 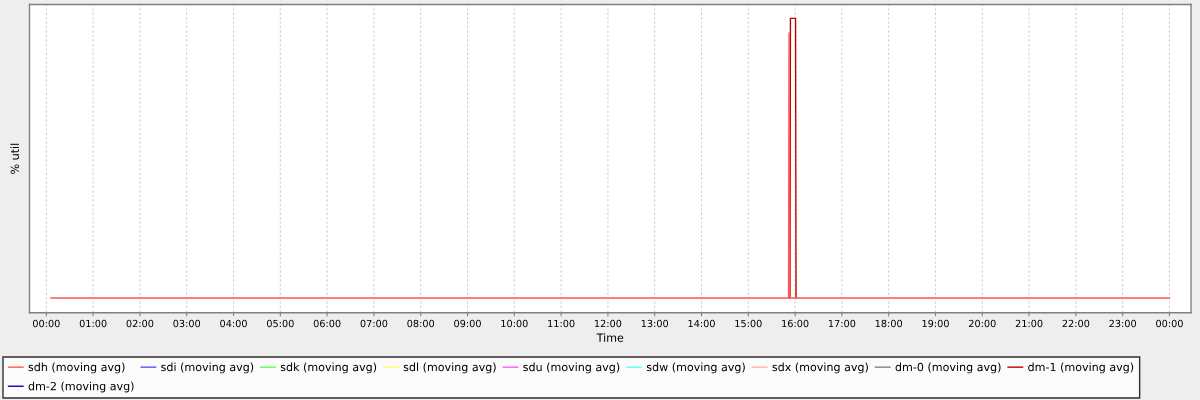 I want to click on x-tick-label: 05:00, so click(x=280, y=323).